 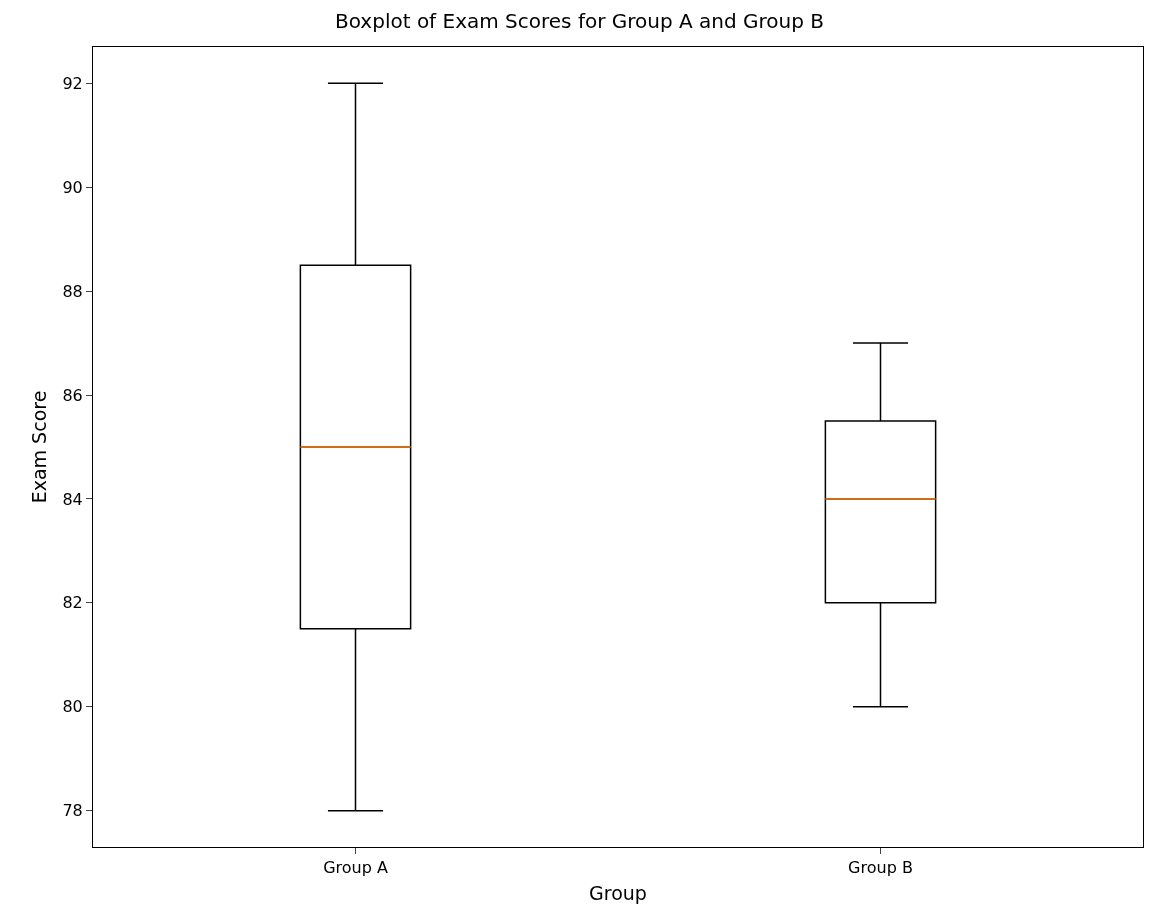 What do you see at coordinates (72, 603) in the screenshot?
I see `y-tick-label: 82` at bounding box center [72, 603].